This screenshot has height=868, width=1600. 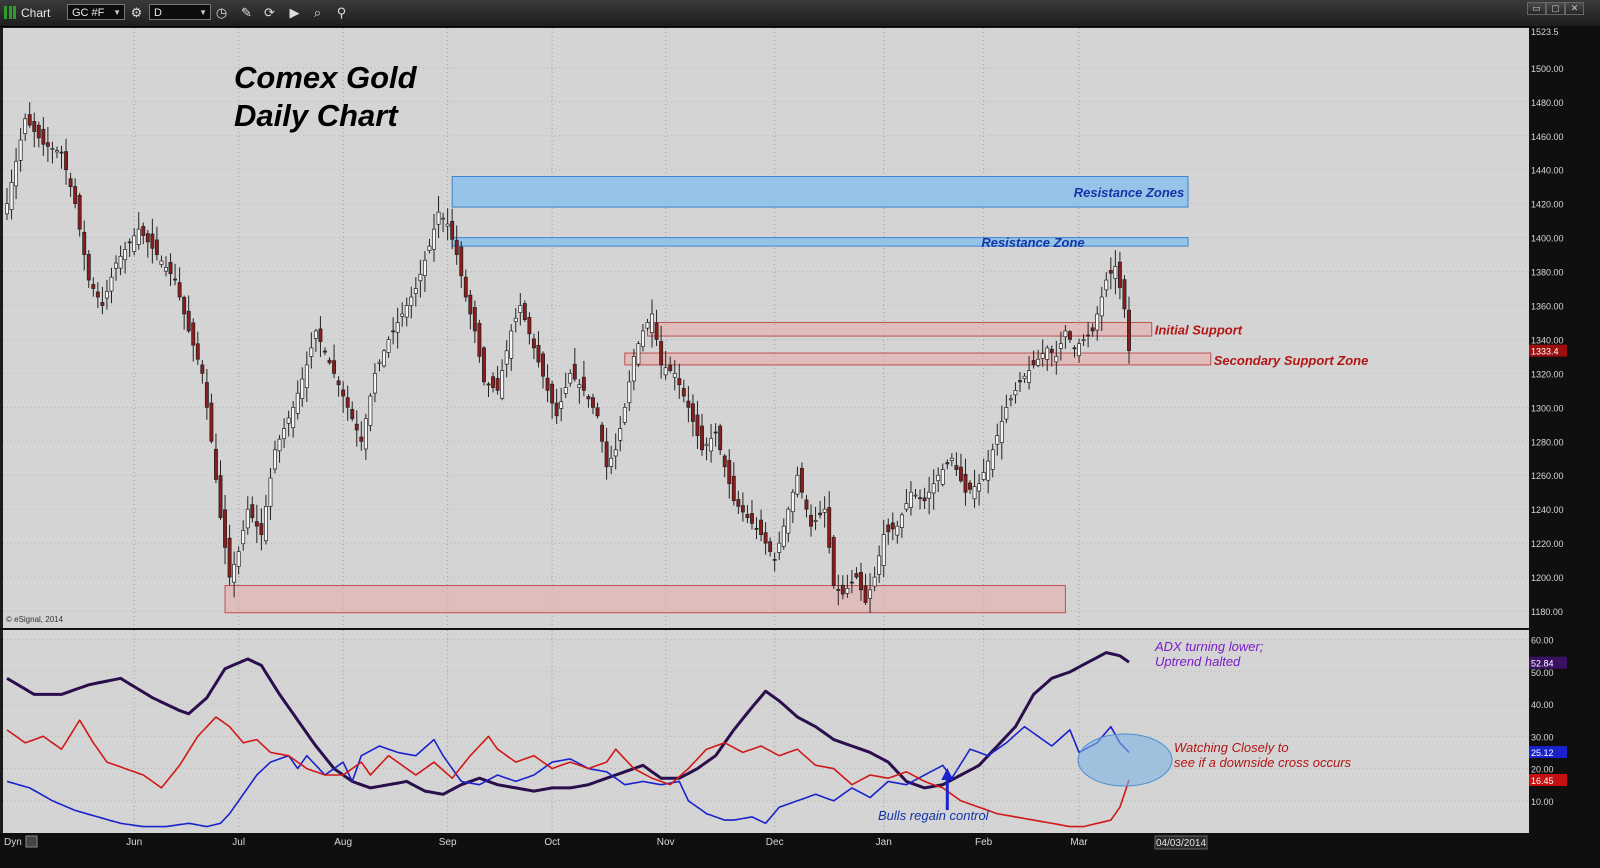 What do you see at coordinates (317, 12) in the screenshot?
I see `zoom-icon: ⌕` at bounding box center [317, 12].